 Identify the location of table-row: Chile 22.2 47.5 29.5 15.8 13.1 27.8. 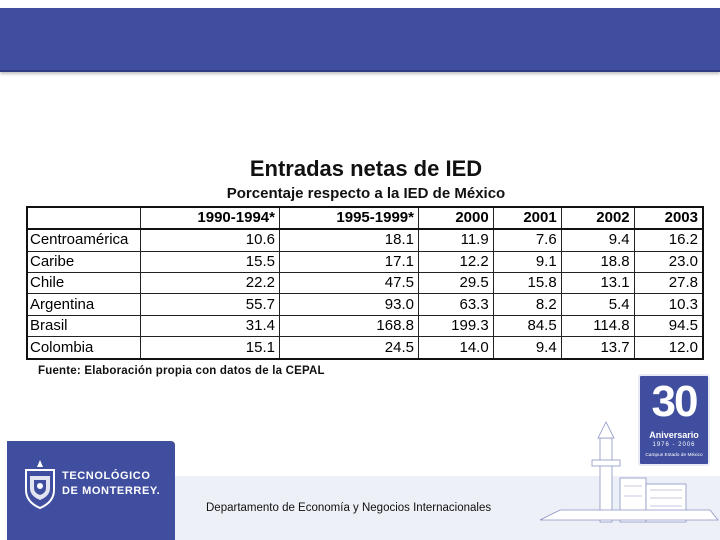
(365, 282).